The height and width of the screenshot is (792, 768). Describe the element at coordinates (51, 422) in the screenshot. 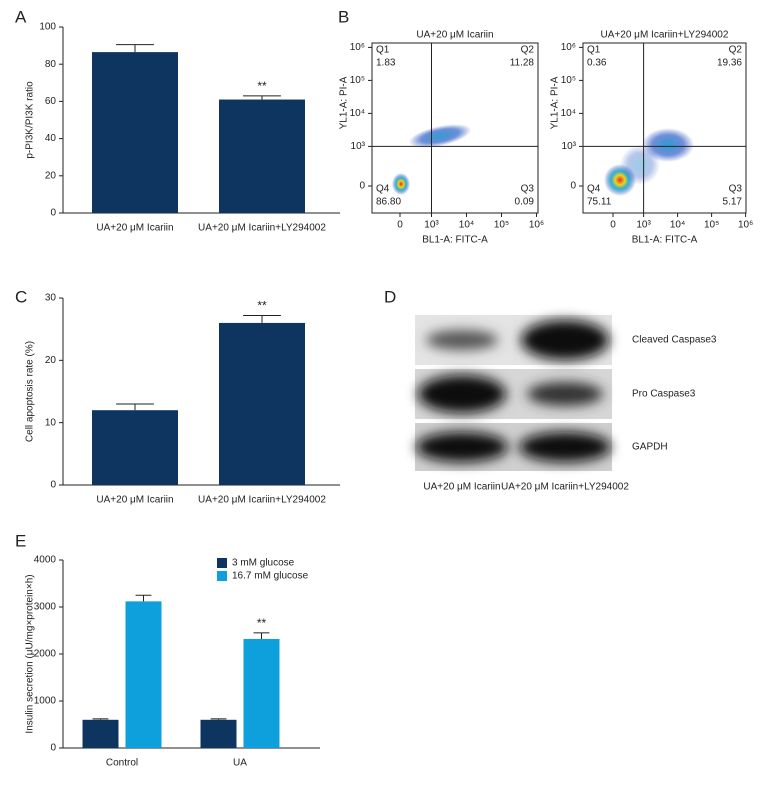

I see `y-tick-label: 10` at that location.